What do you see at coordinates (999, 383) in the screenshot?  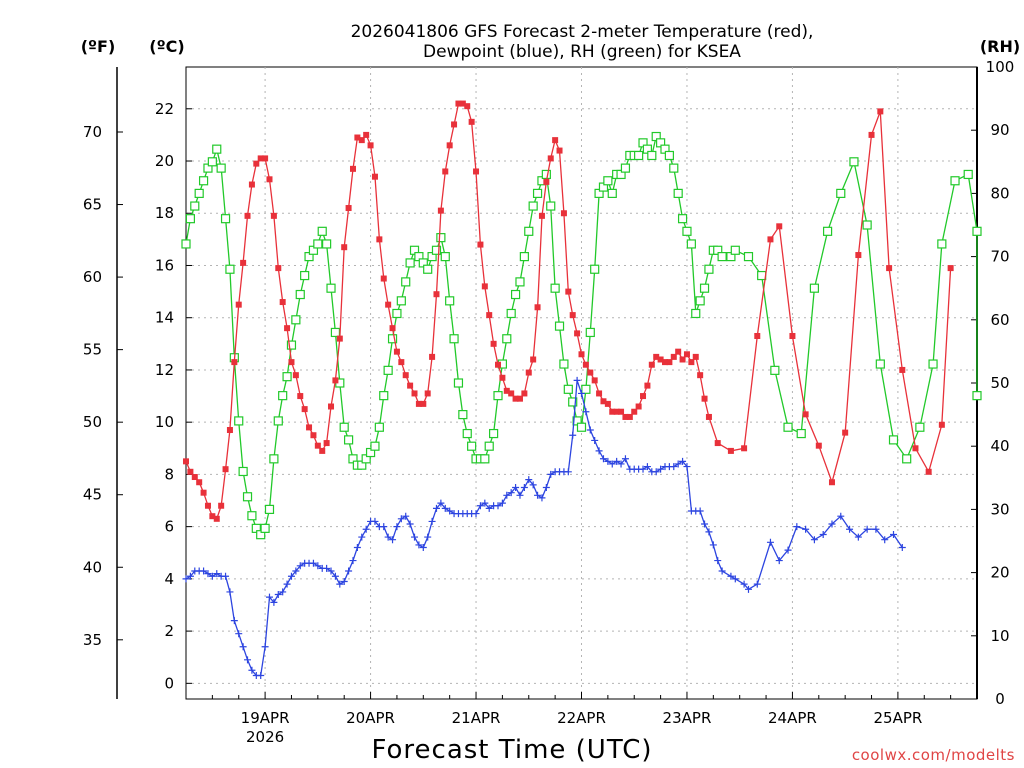 I see `rh-tick-label: 50` at bounding box center [999, 383].